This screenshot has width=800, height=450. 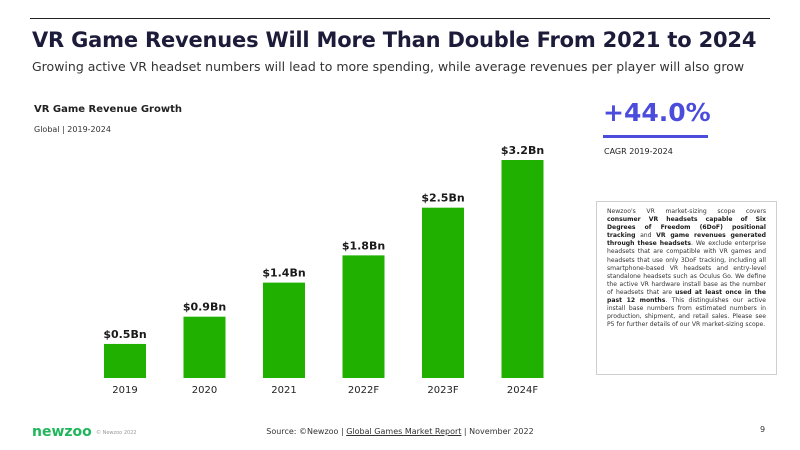 What do you see at coordinates (283, 273) in the screenshot?
I see `value-label-2021: $1.4Bn` at bounding box center [283, 273].